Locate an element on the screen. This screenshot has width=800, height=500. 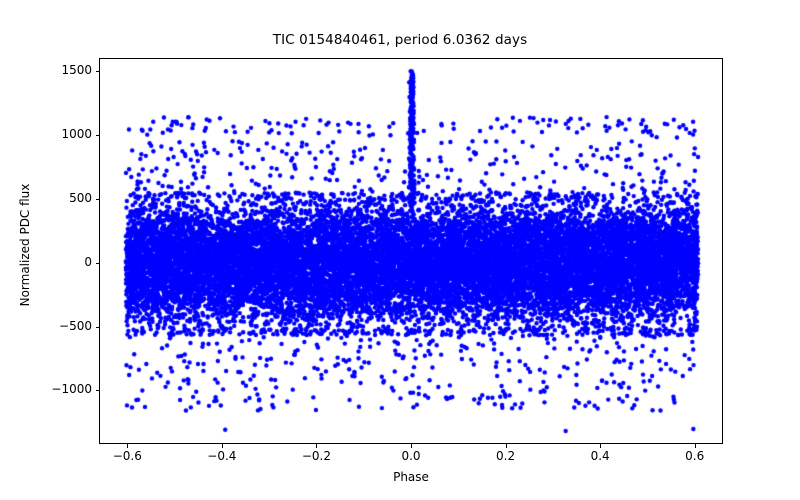
x-tick-label: 0.0 is located at coordinates (411, 456).